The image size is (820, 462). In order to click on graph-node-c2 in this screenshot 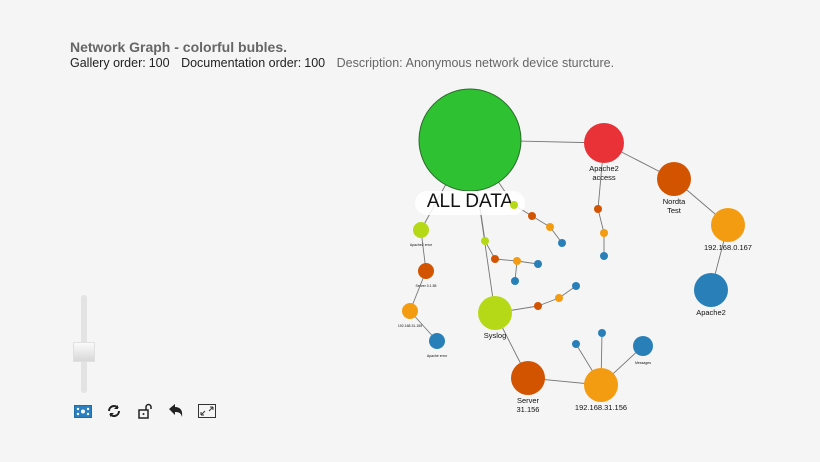, I will do `click(559, 298)`.